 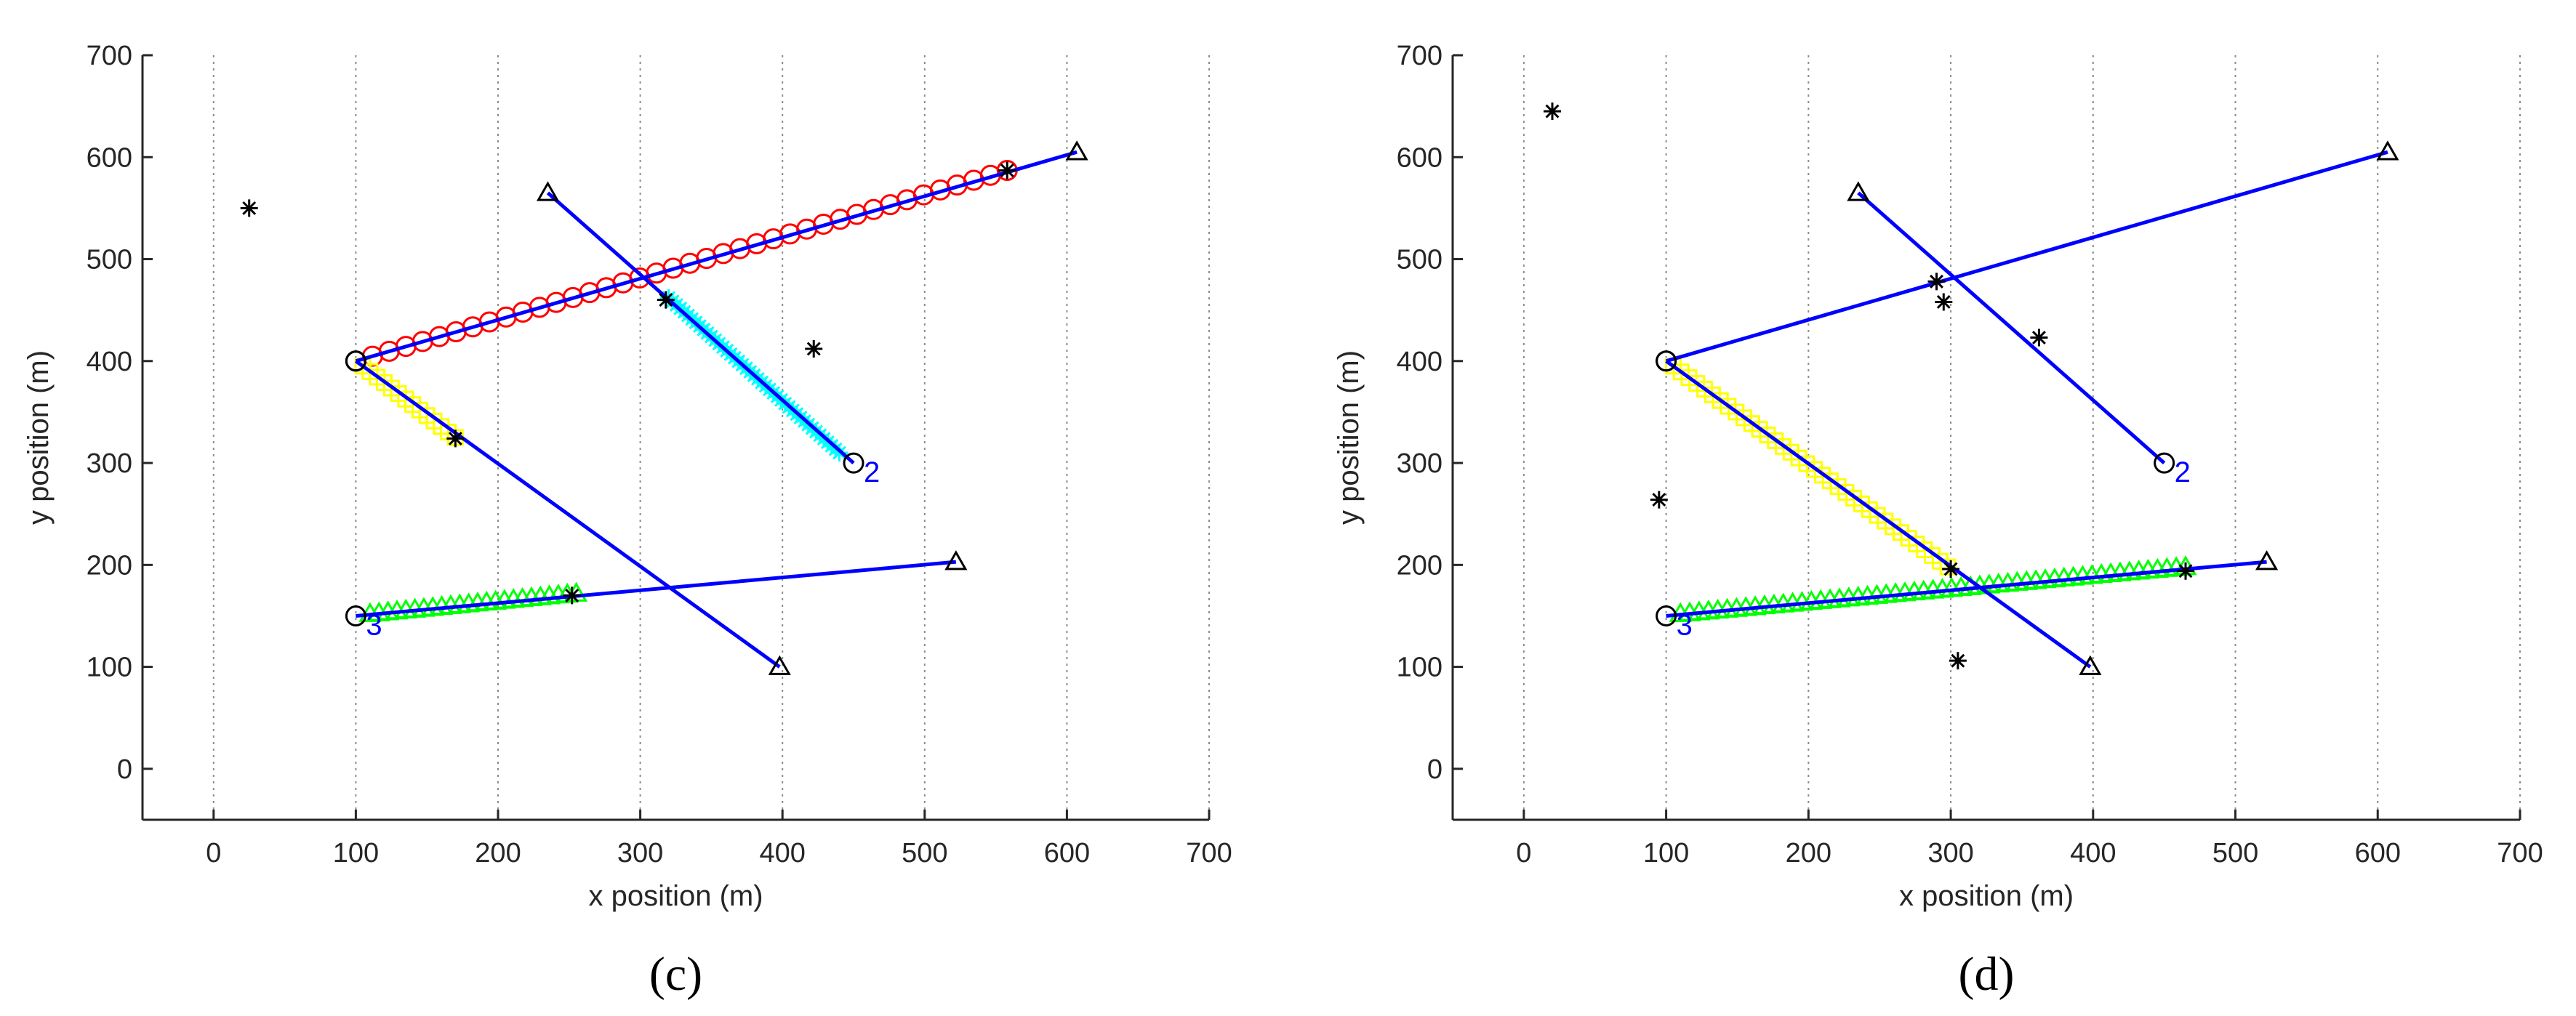 I want to click on panel-label: (c), so click(x=675, y=974).